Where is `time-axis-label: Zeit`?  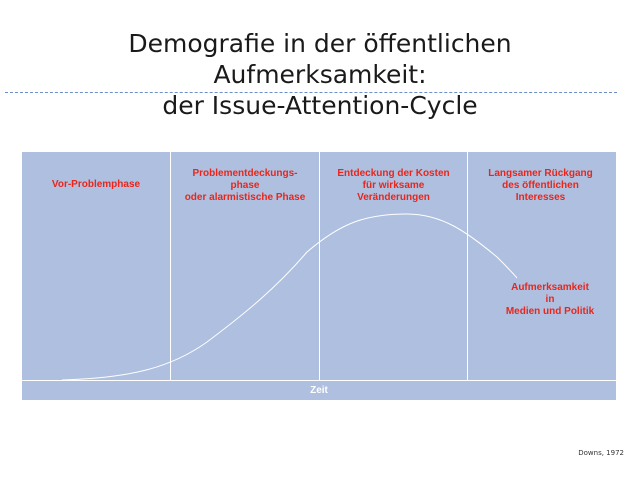
time-axis-label: Zeit is located at coordinates (319, 390).